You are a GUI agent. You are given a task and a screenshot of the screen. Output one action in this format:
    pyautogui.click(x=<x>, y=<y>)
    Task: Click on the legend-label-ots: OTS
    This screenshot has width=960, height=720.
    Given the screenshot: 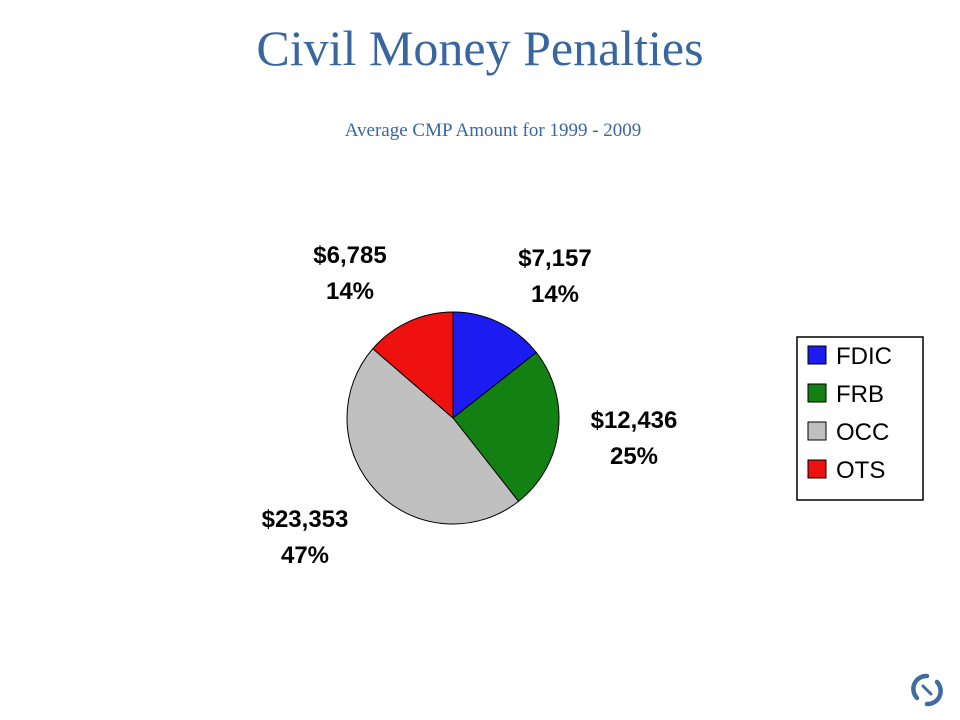 What is the action you would take?
    pyautogui.click(x=860, y=470)
    